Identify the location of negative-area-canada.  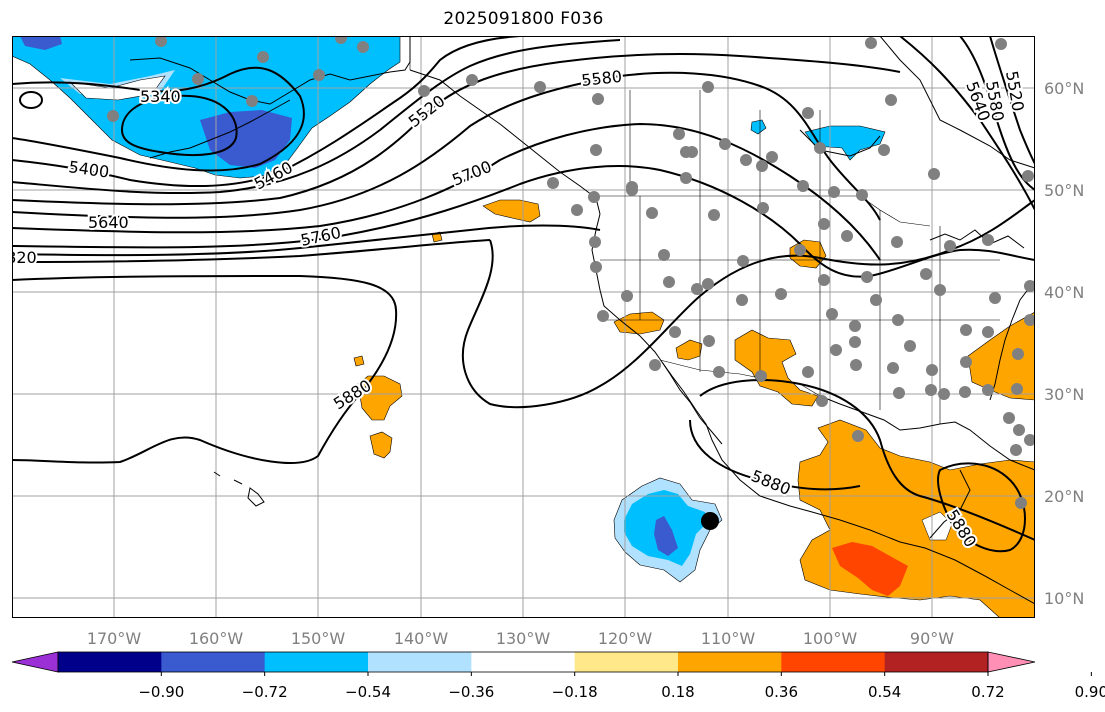
(845, 143).